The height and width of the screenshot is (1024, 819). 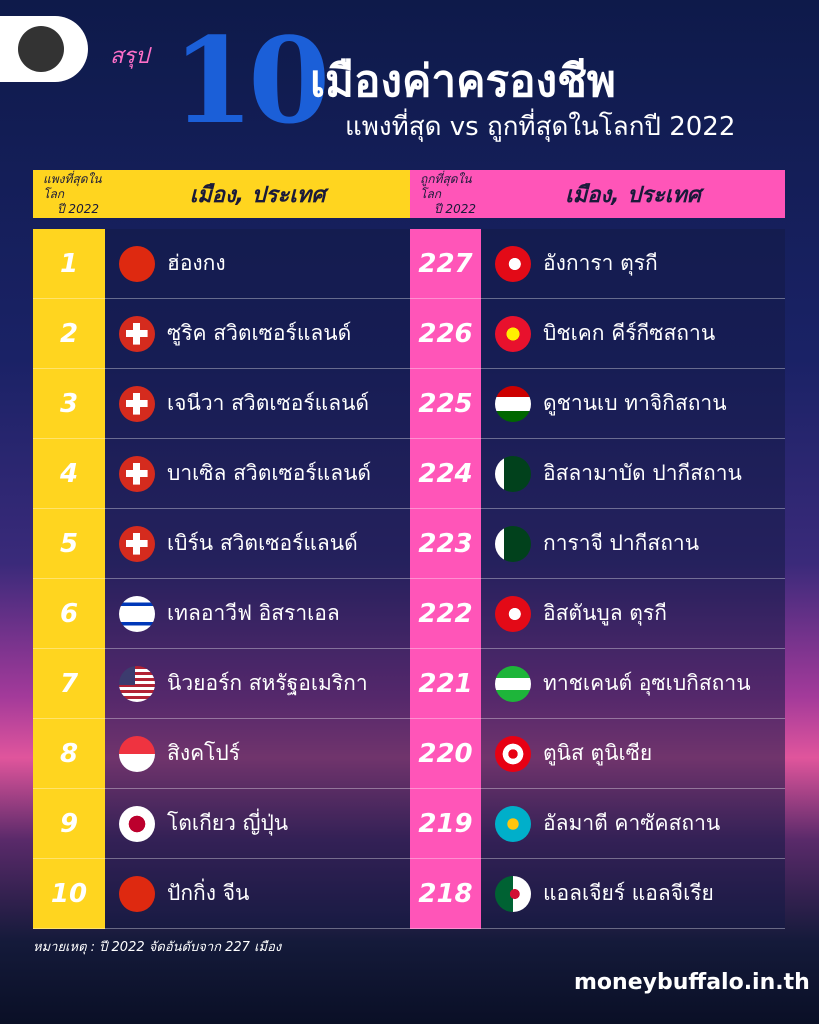 I want to click on rank: 221, so click(x=445, y=684).